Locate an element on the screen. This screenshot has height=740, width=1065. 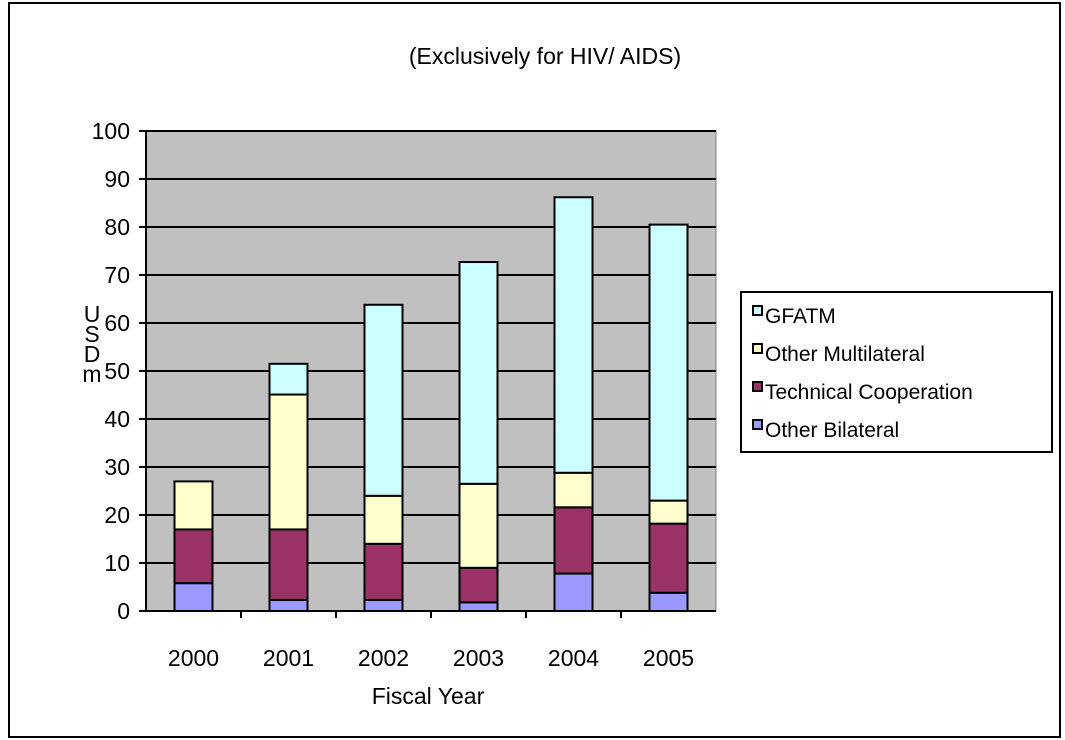
bar-2004-other-bilateral is located at coordinates (573, 592).